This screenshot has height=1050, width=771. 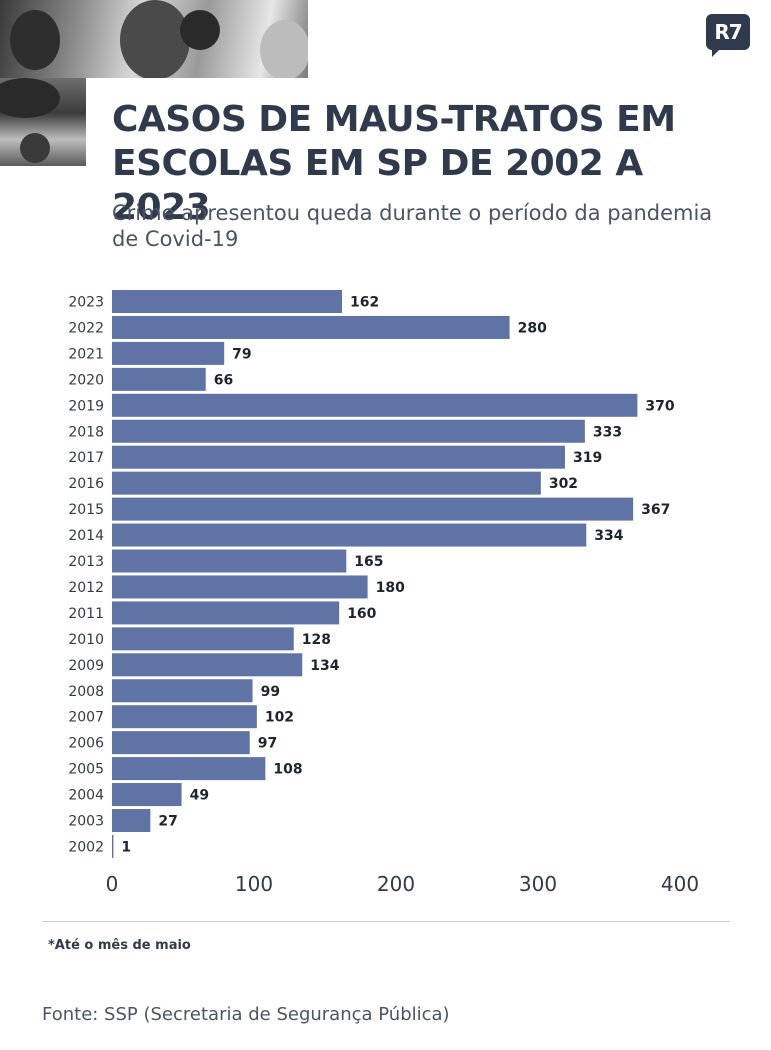 What do you see at coordinates (368, 562) in the screenshot?
I see `value-label: 165` at bounding box center [368, 562].